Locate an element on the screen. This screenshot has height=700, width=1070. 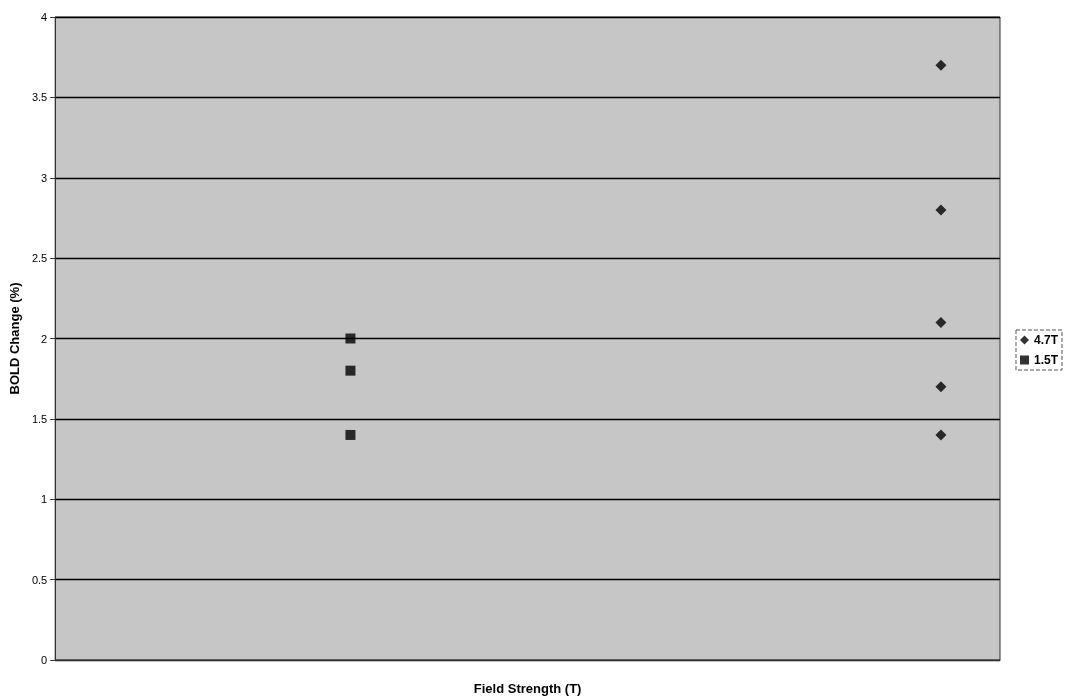
y-tick-label: 2.5 is located at coordinates (39, 258).